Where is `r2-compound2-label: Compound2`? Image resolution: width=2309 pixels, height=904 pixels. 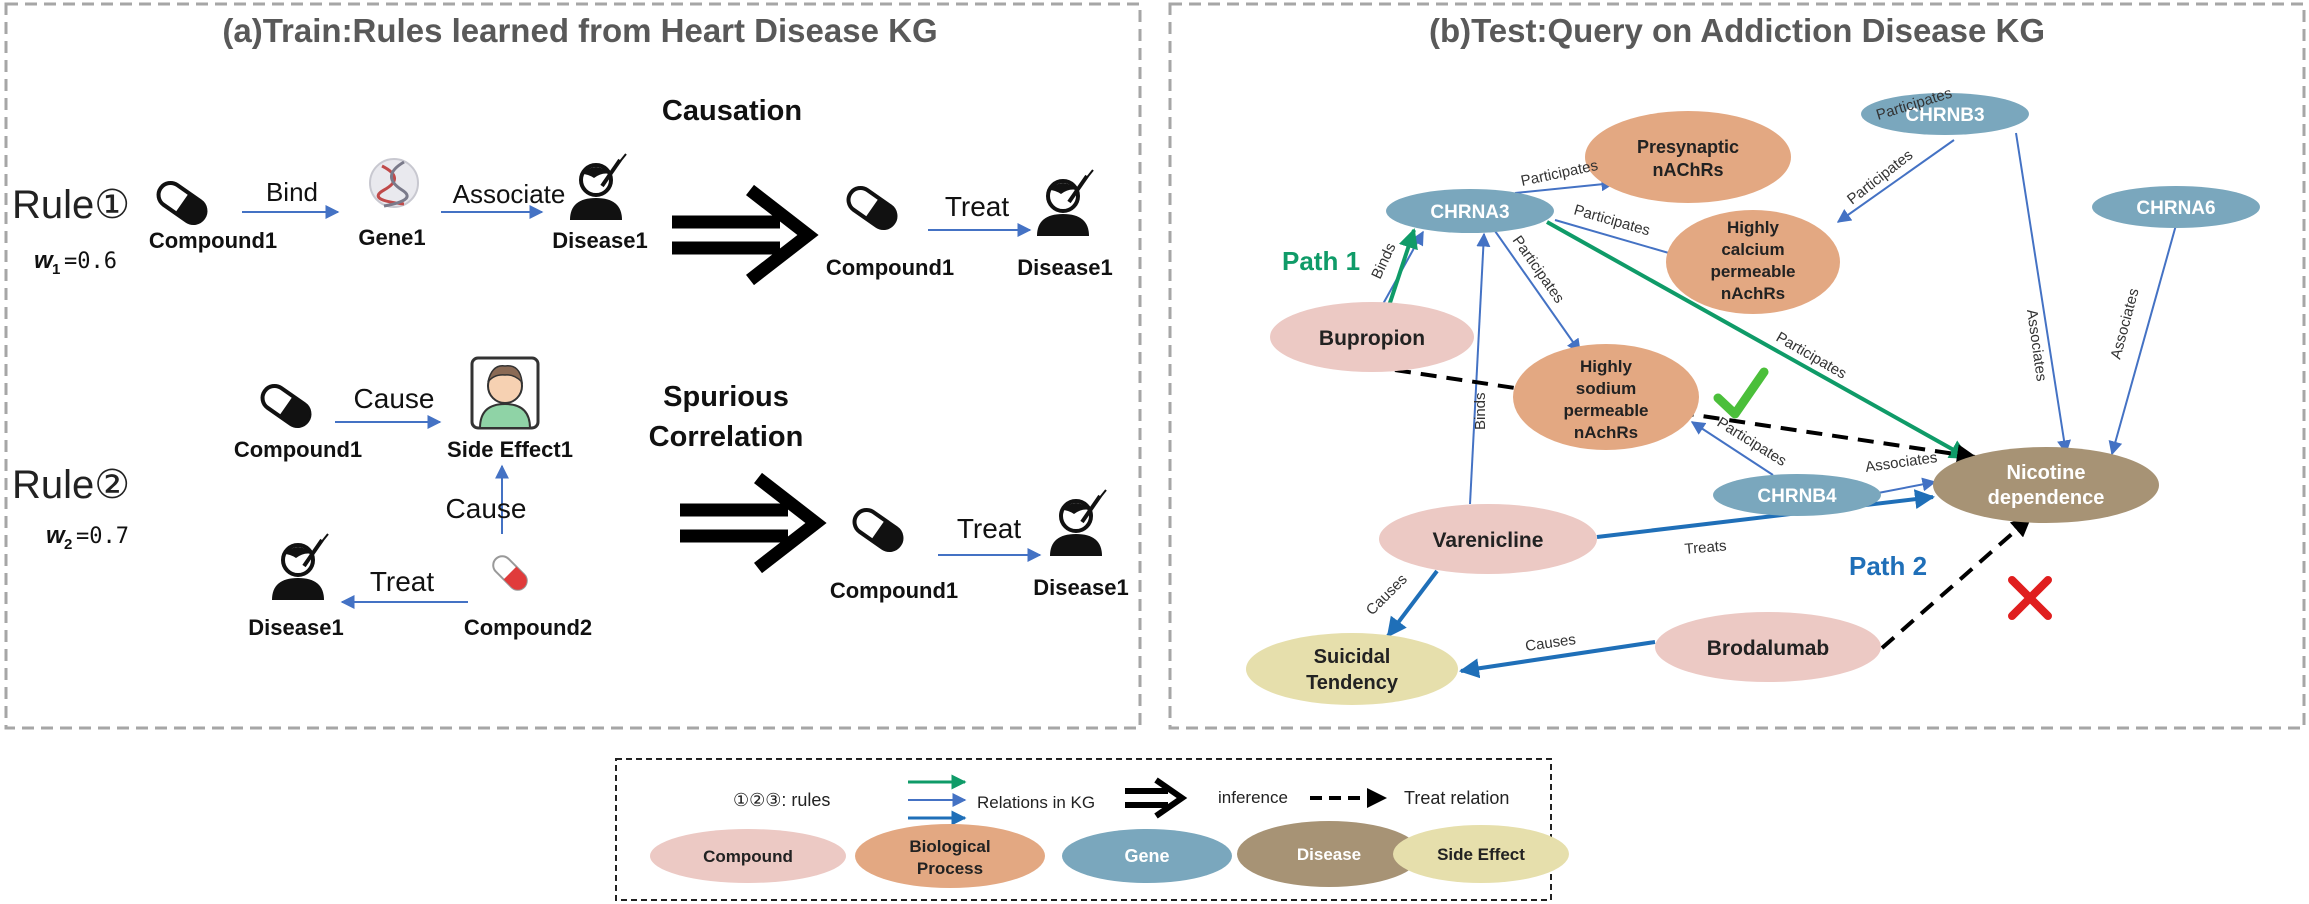
r2-compound2-label: Compound2 is located at coordinates (528, 627).